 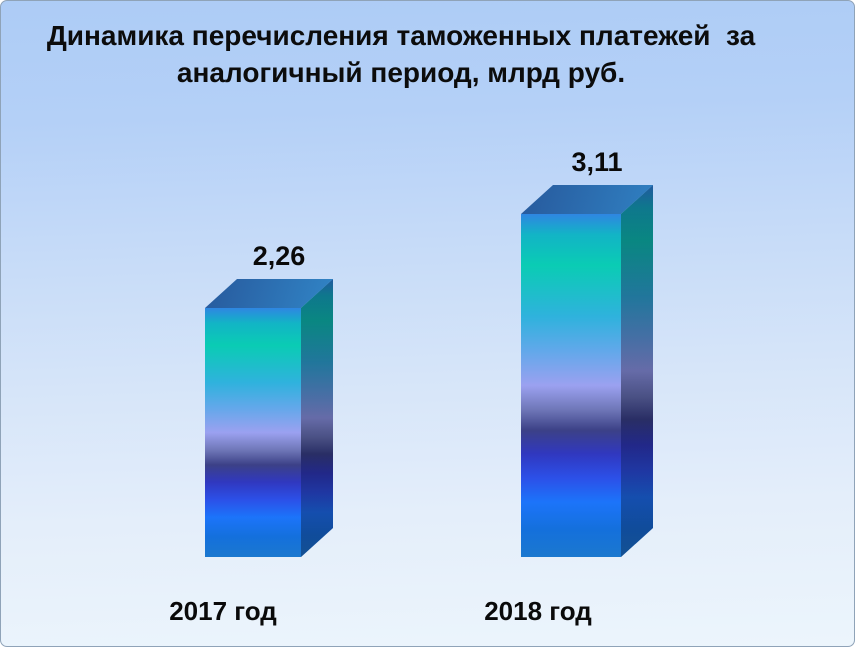 I want to click on value-label-2018: 3,11, so click(x=597, y=162).